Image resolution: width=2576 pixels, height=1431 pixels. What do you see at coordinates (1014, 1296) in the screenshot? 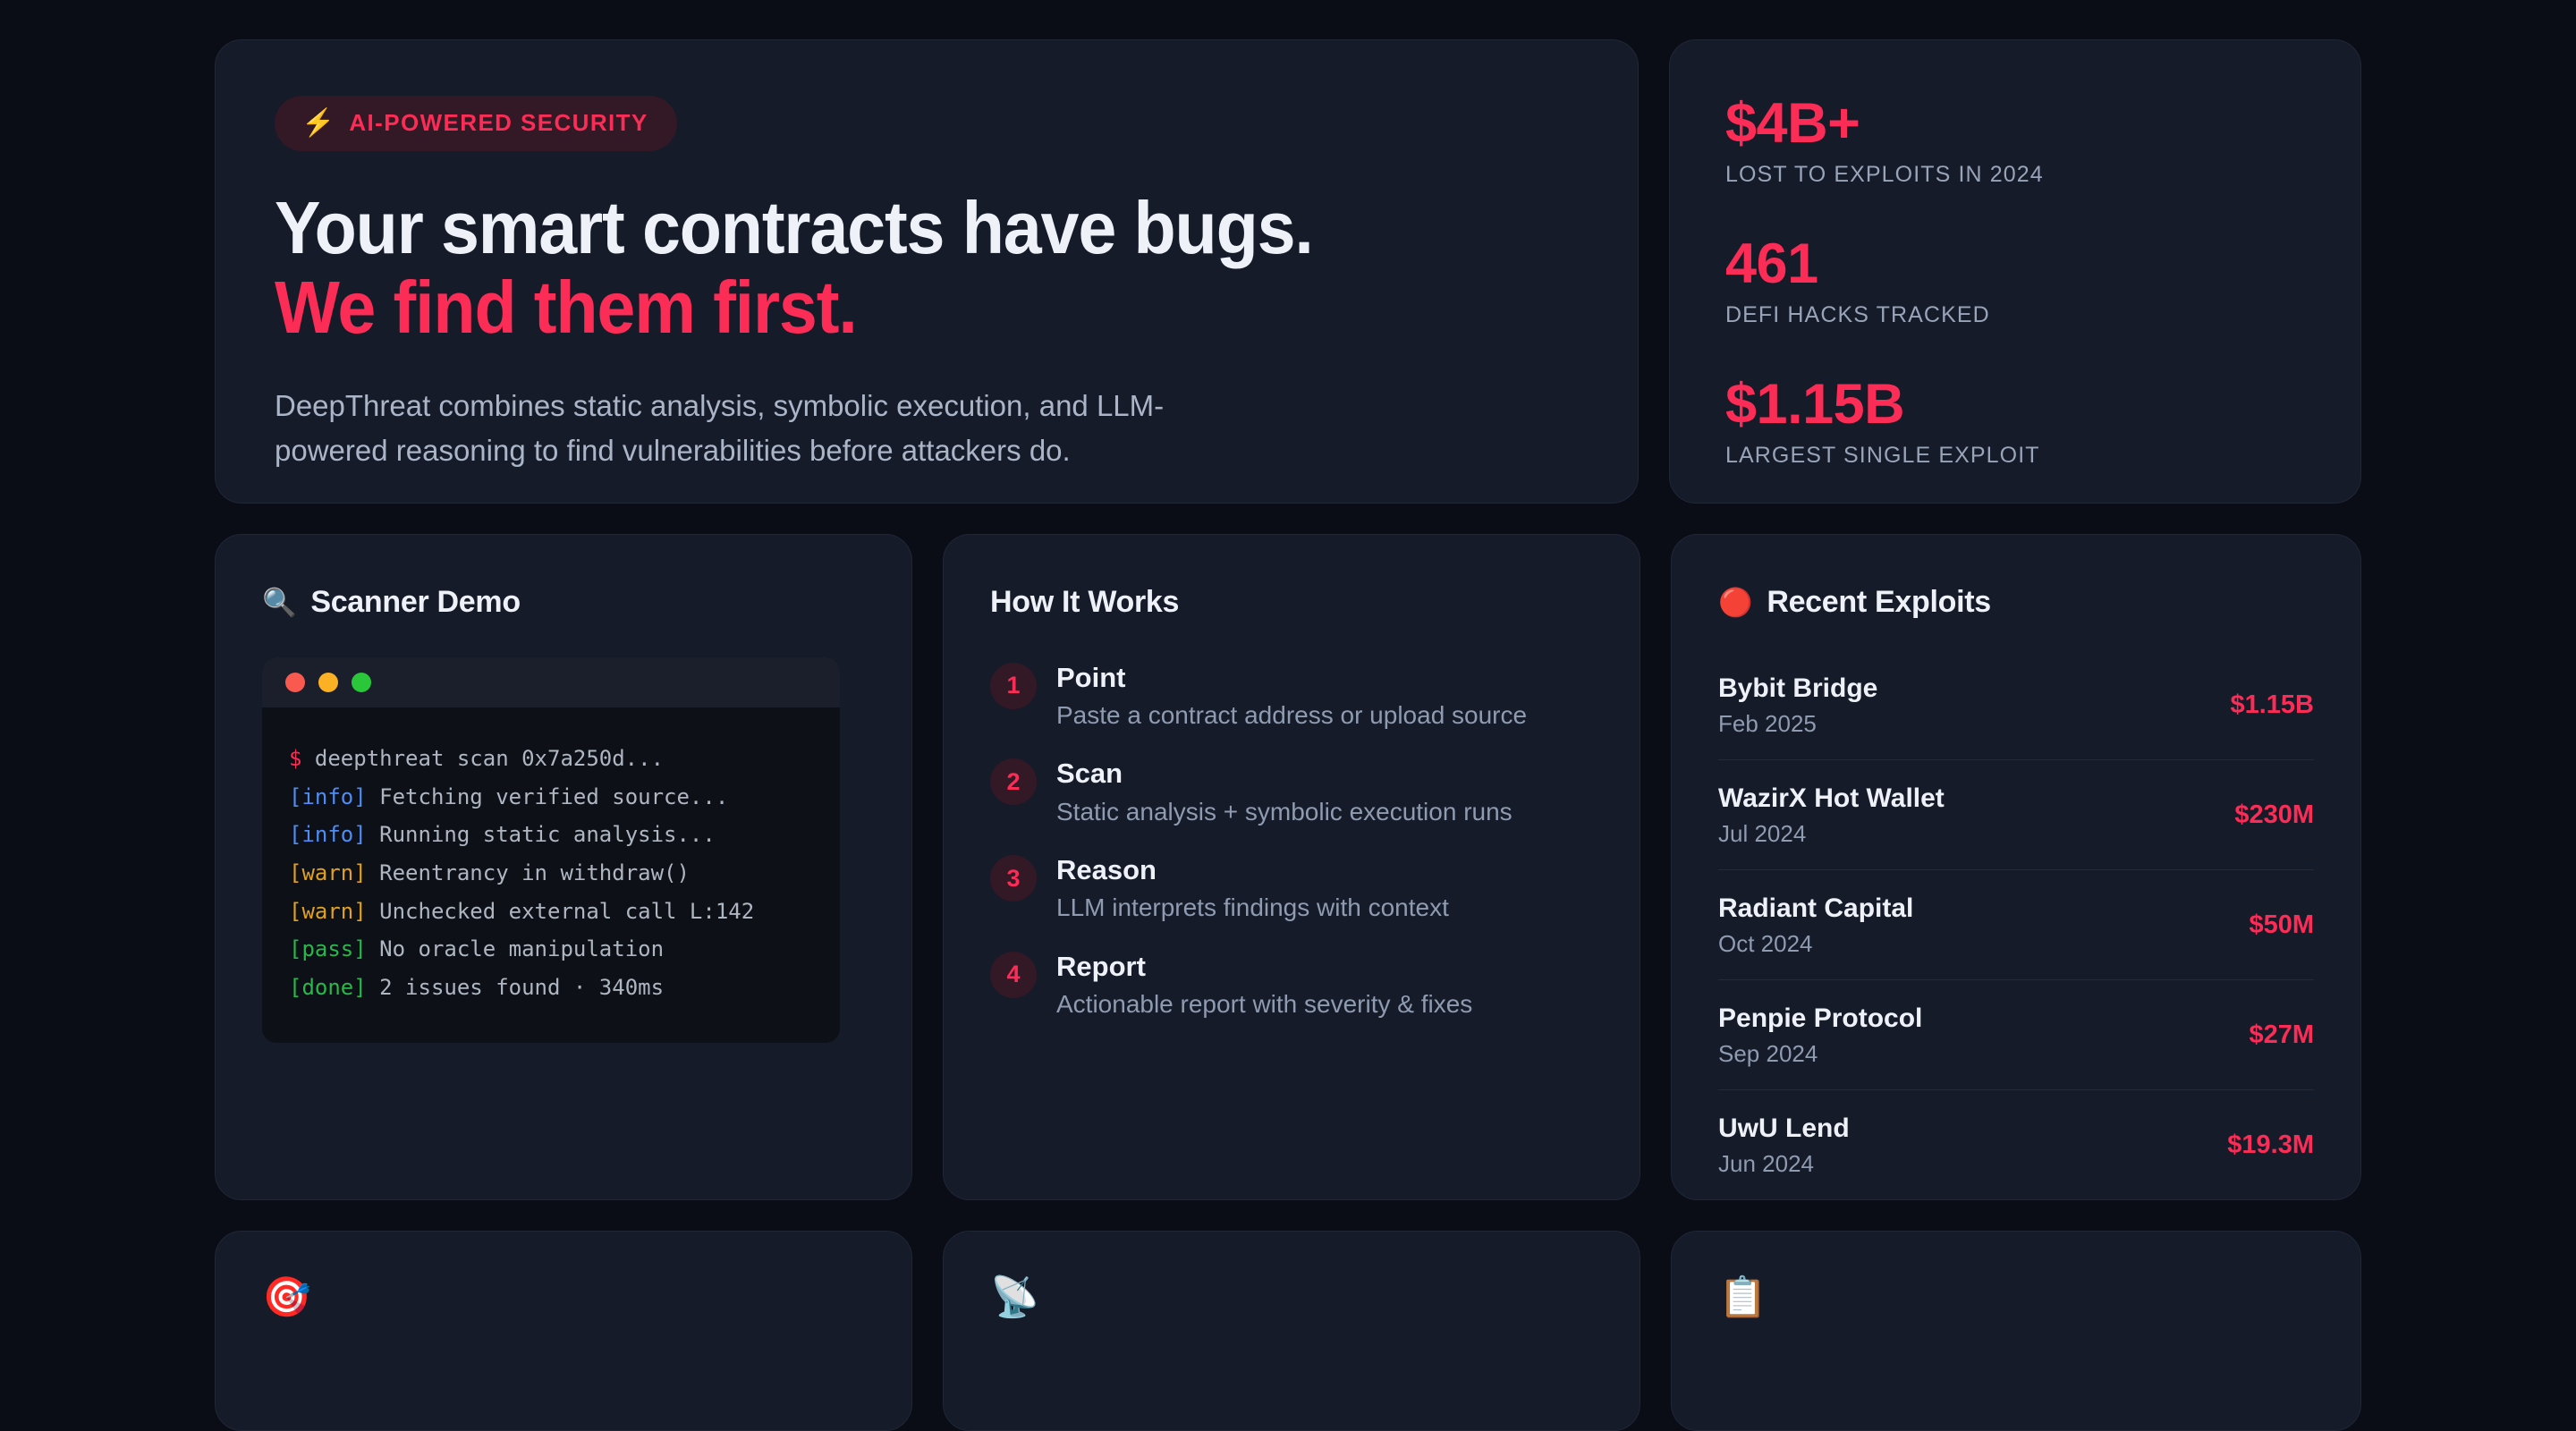
I see `satellite-antenna-icon: 📡` at bounding box center [1014, 1296].